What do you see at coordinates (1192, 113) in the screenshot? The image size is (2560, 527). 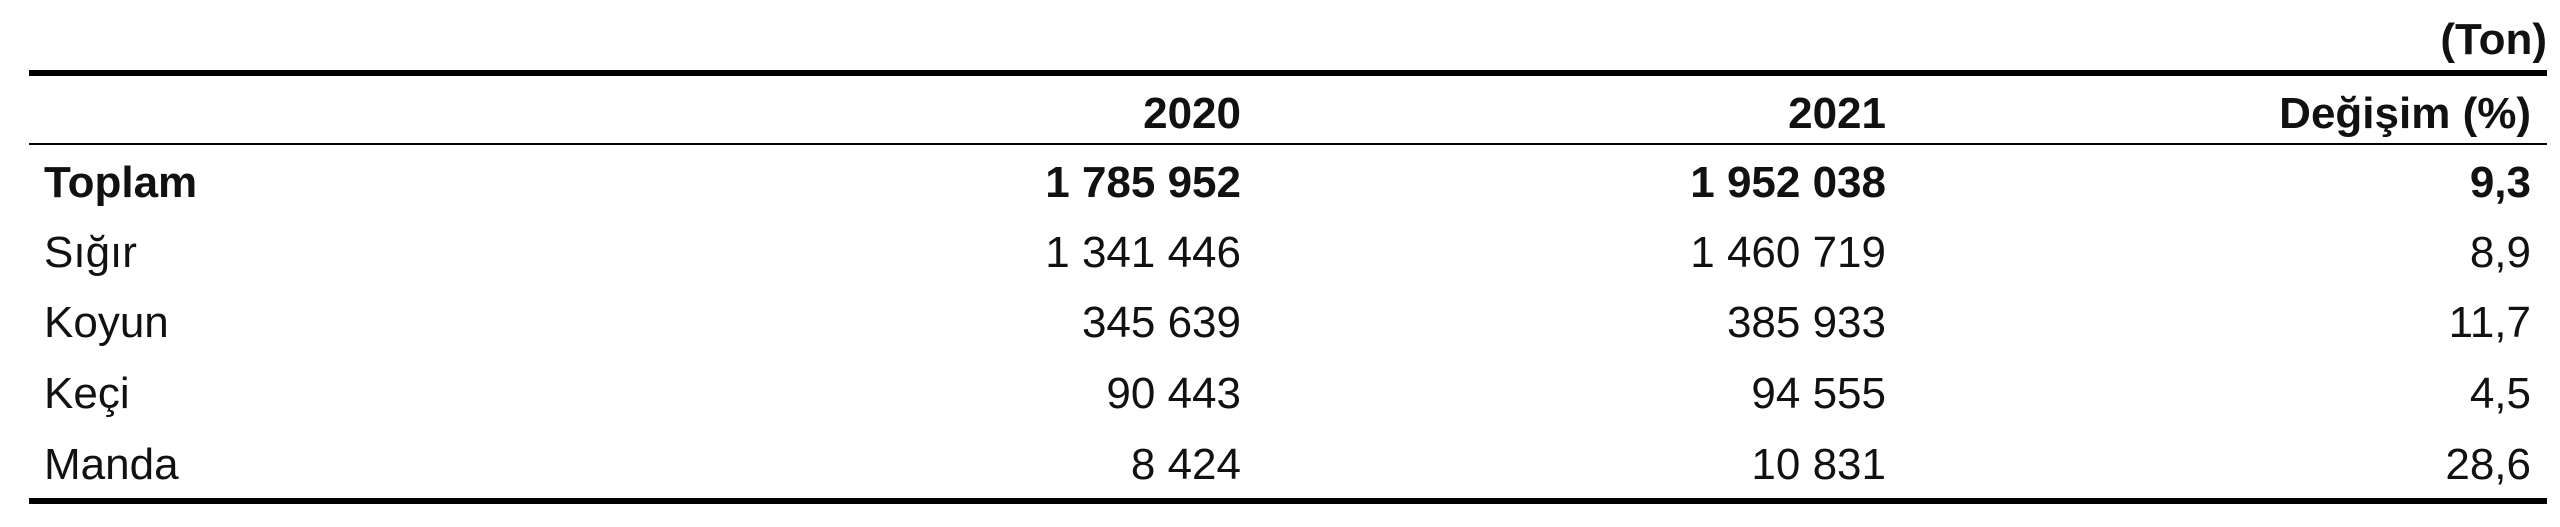 I see `column-header: 2020` at bounding box center [1192, 113].